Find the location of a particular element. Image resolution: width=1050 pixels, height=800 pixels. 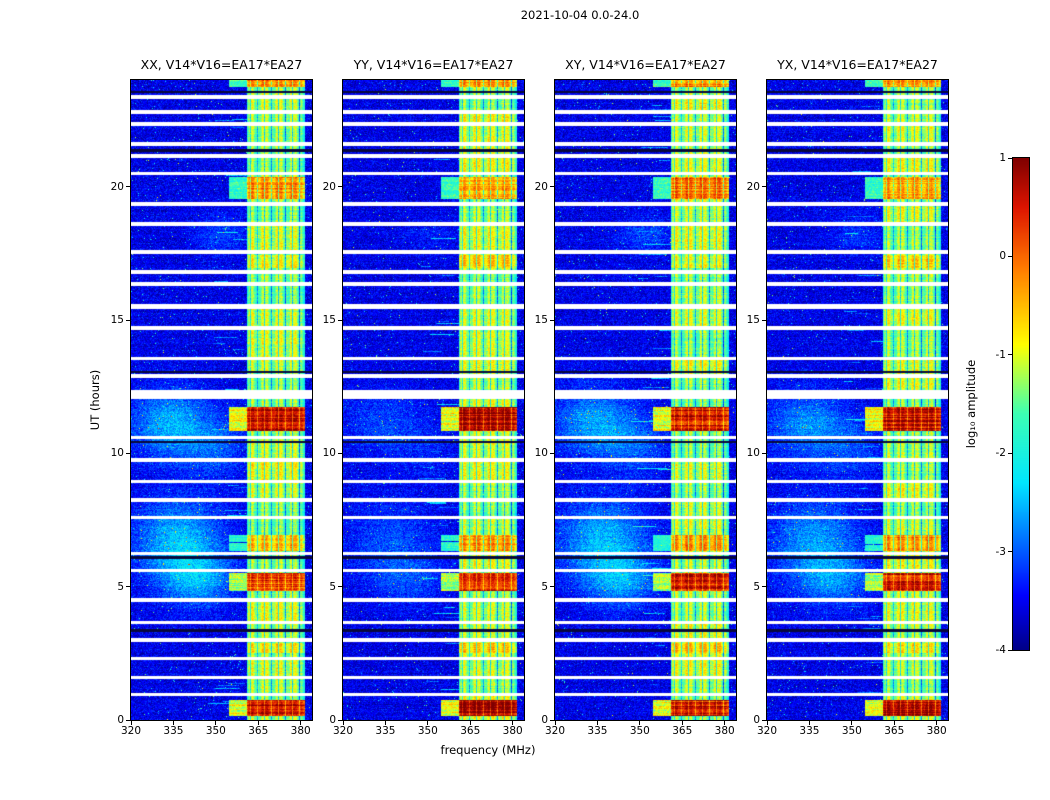

colorbar-tick-label: -1 is located at coordinates (1000, 354).